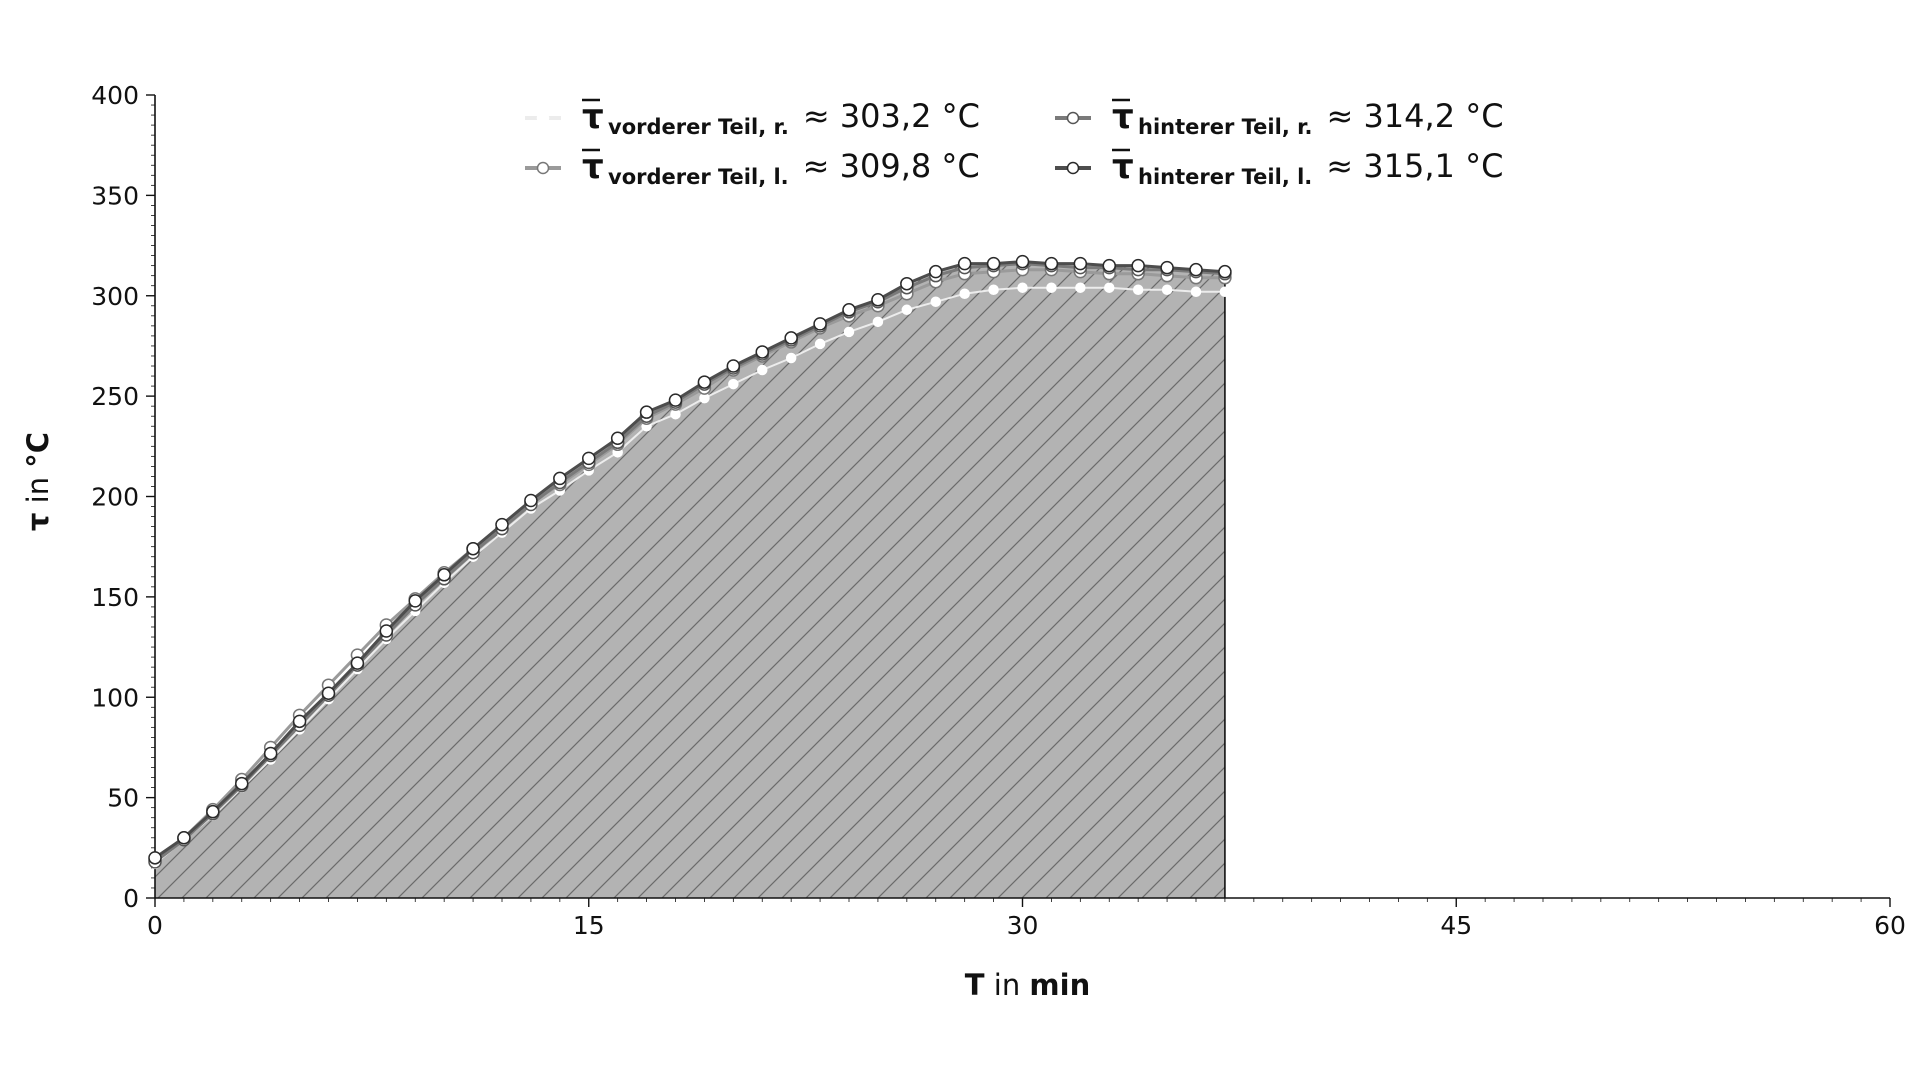 The image size is (1920, 1084). Describe the element at coordinates (891, 166) in the screenshot. I see `legend-mean-value: ≈ 309,8 °C` at that location.